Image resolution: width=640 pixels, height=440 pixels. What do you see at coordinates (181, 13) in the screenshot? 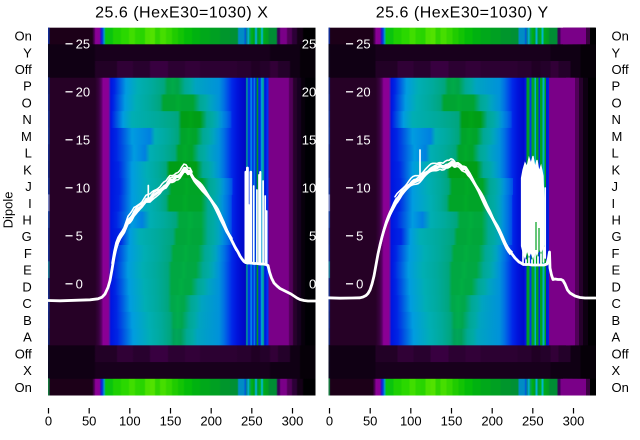
I see `svg-text: 25.6 (HexE30=1030) X` at bounding box center [181, 13].